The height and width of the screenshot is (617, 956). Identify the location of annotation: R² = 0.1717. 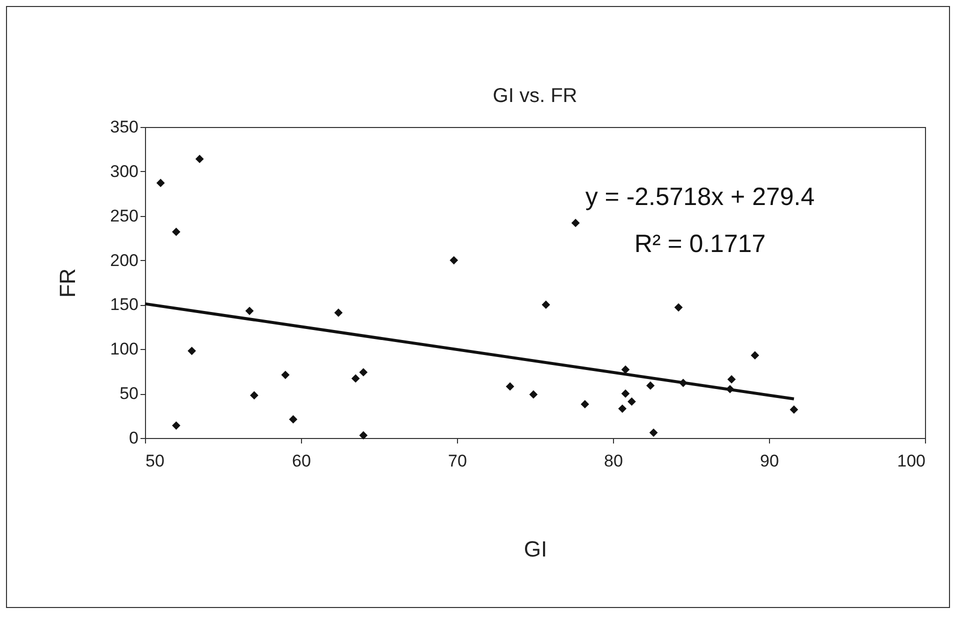
(700, 244).